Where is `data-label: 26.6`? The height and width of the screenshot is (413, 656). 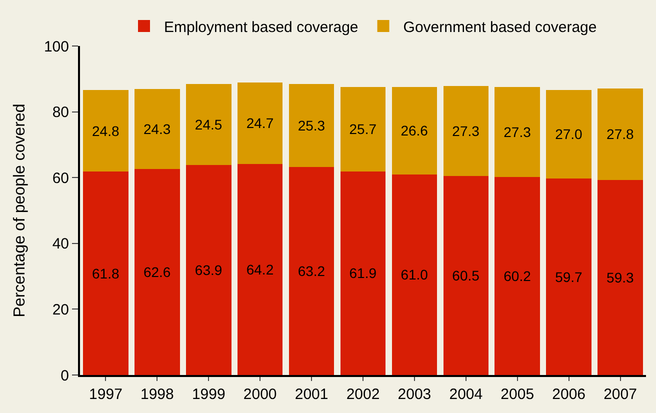 data-label: 26.6 is located at coordinates (414, 130).